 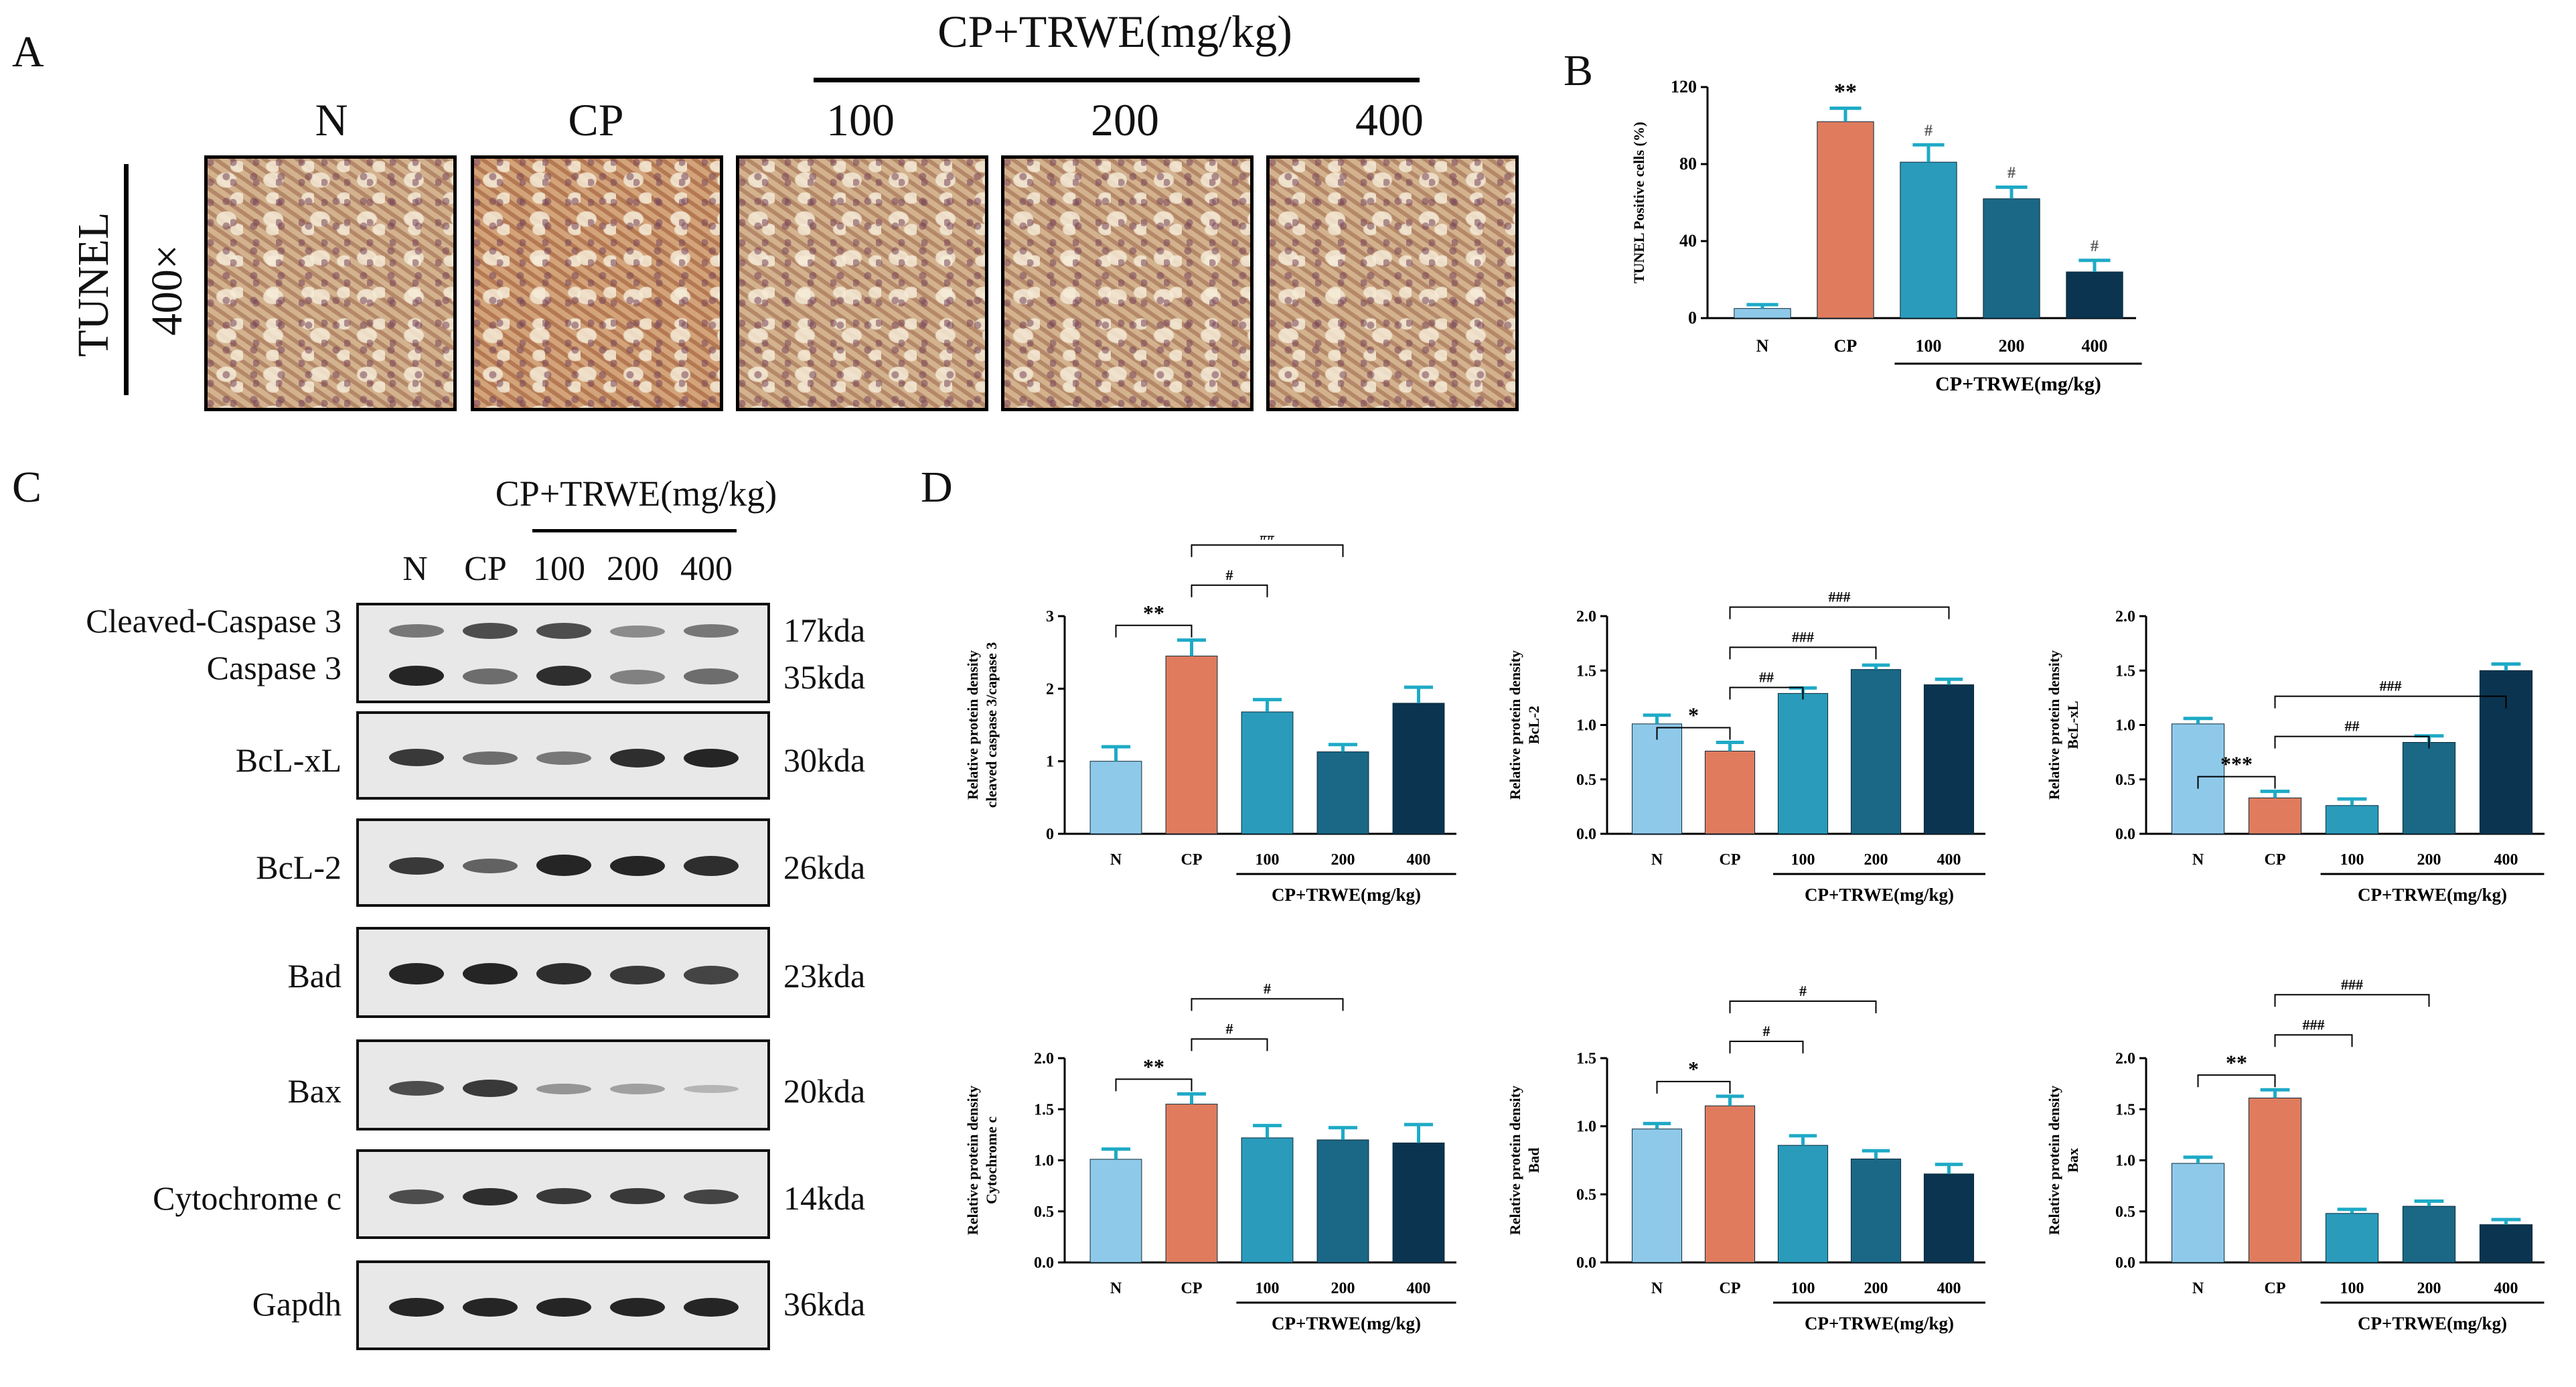 I want to click on blot-label-cytochrome-c: Cytochrome c, so click(x=247, y=1198).